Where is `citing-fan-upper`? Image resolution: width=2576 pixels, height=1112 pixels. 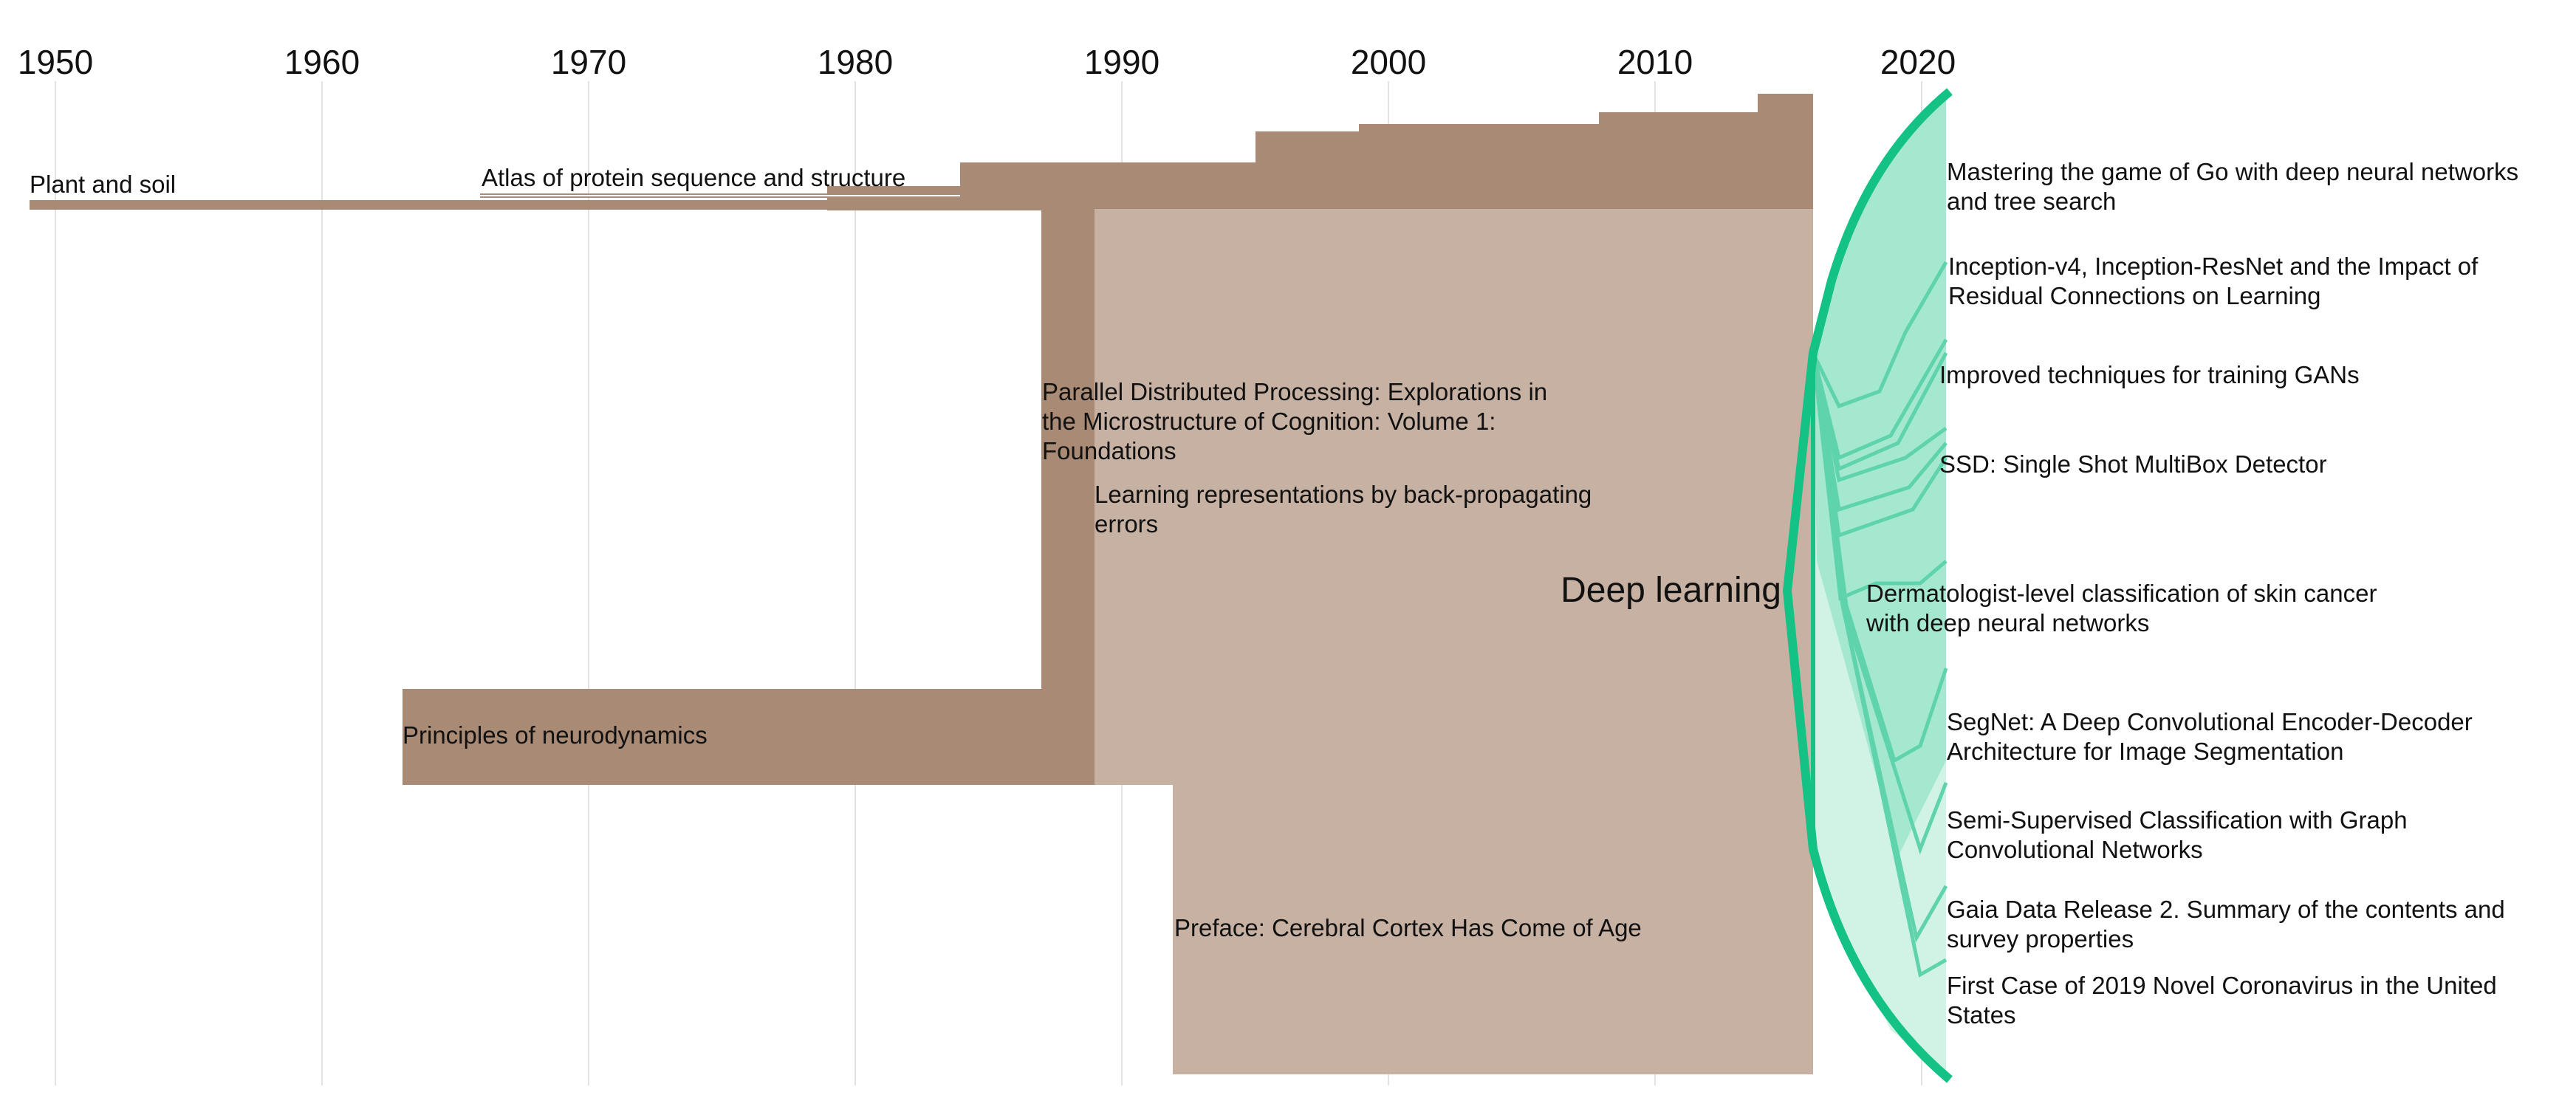 citing-fan-upper is located at coordinates (1879, 476).